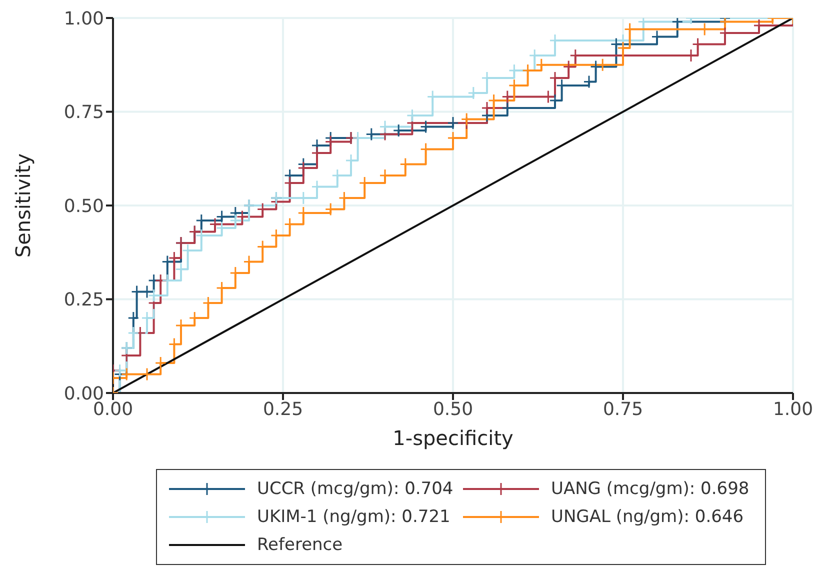 The height and width of the screenshot is (581, 819). Describe the element at coordinates (623, 409) in the screenshot. I see `x-tick-label: 0.75` at that location.